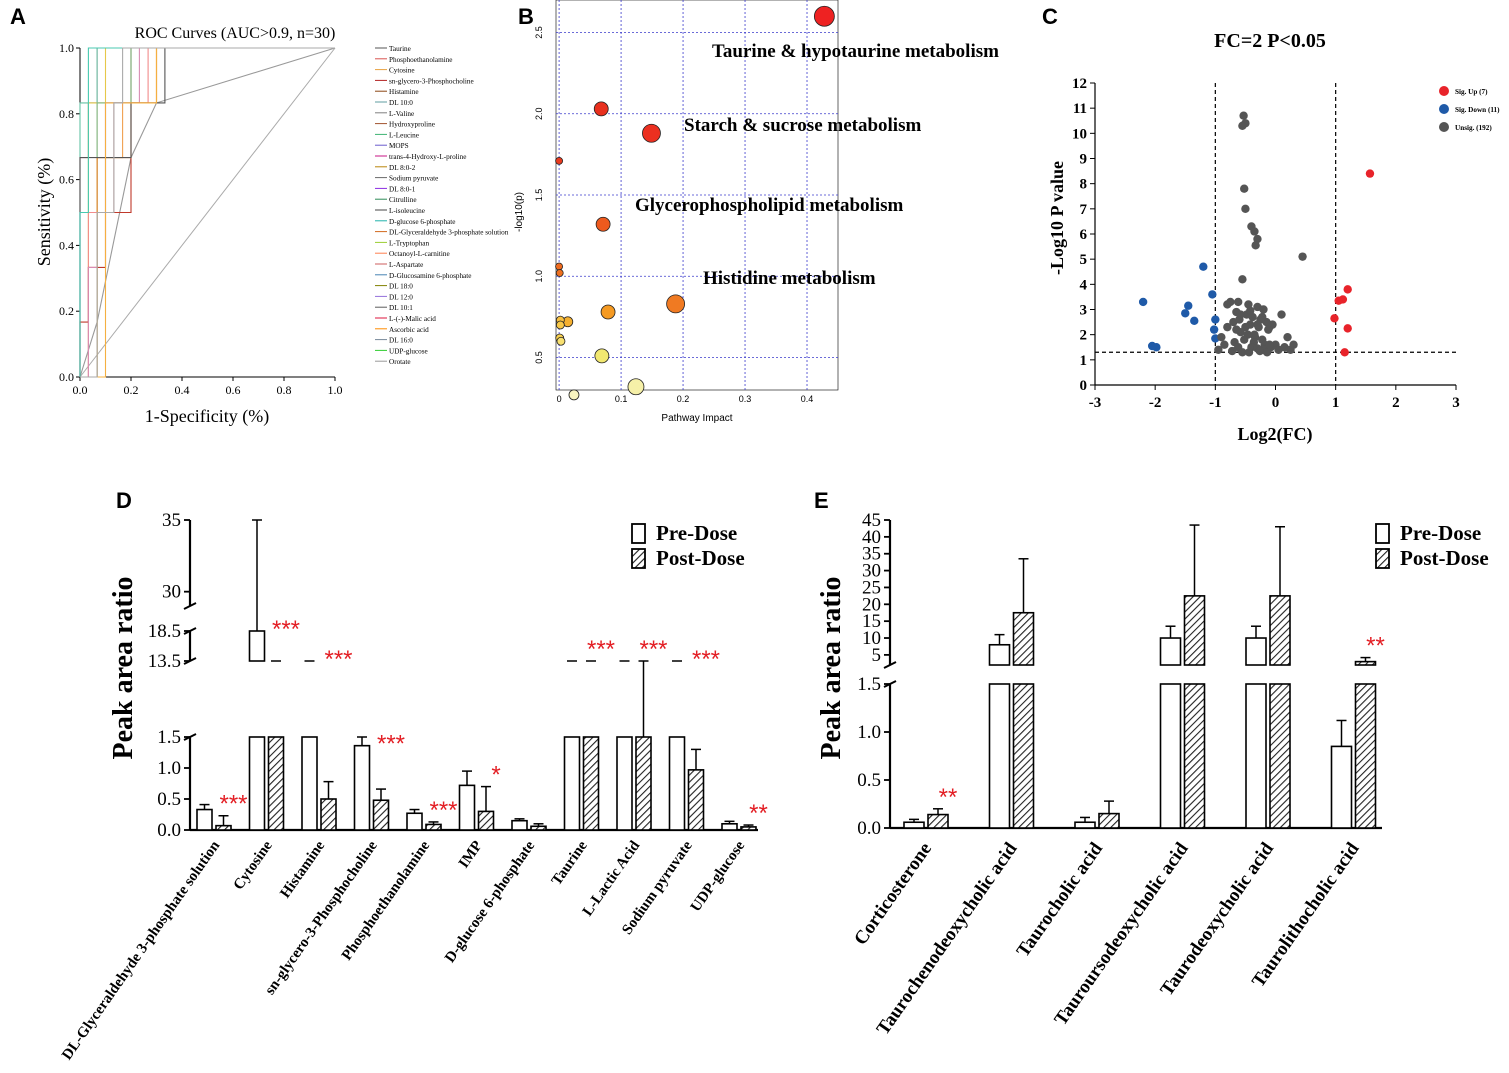 The width and height of the screenshot is (1509, 1073). I want to click on panel-letter-d: D, so click(124, 500).